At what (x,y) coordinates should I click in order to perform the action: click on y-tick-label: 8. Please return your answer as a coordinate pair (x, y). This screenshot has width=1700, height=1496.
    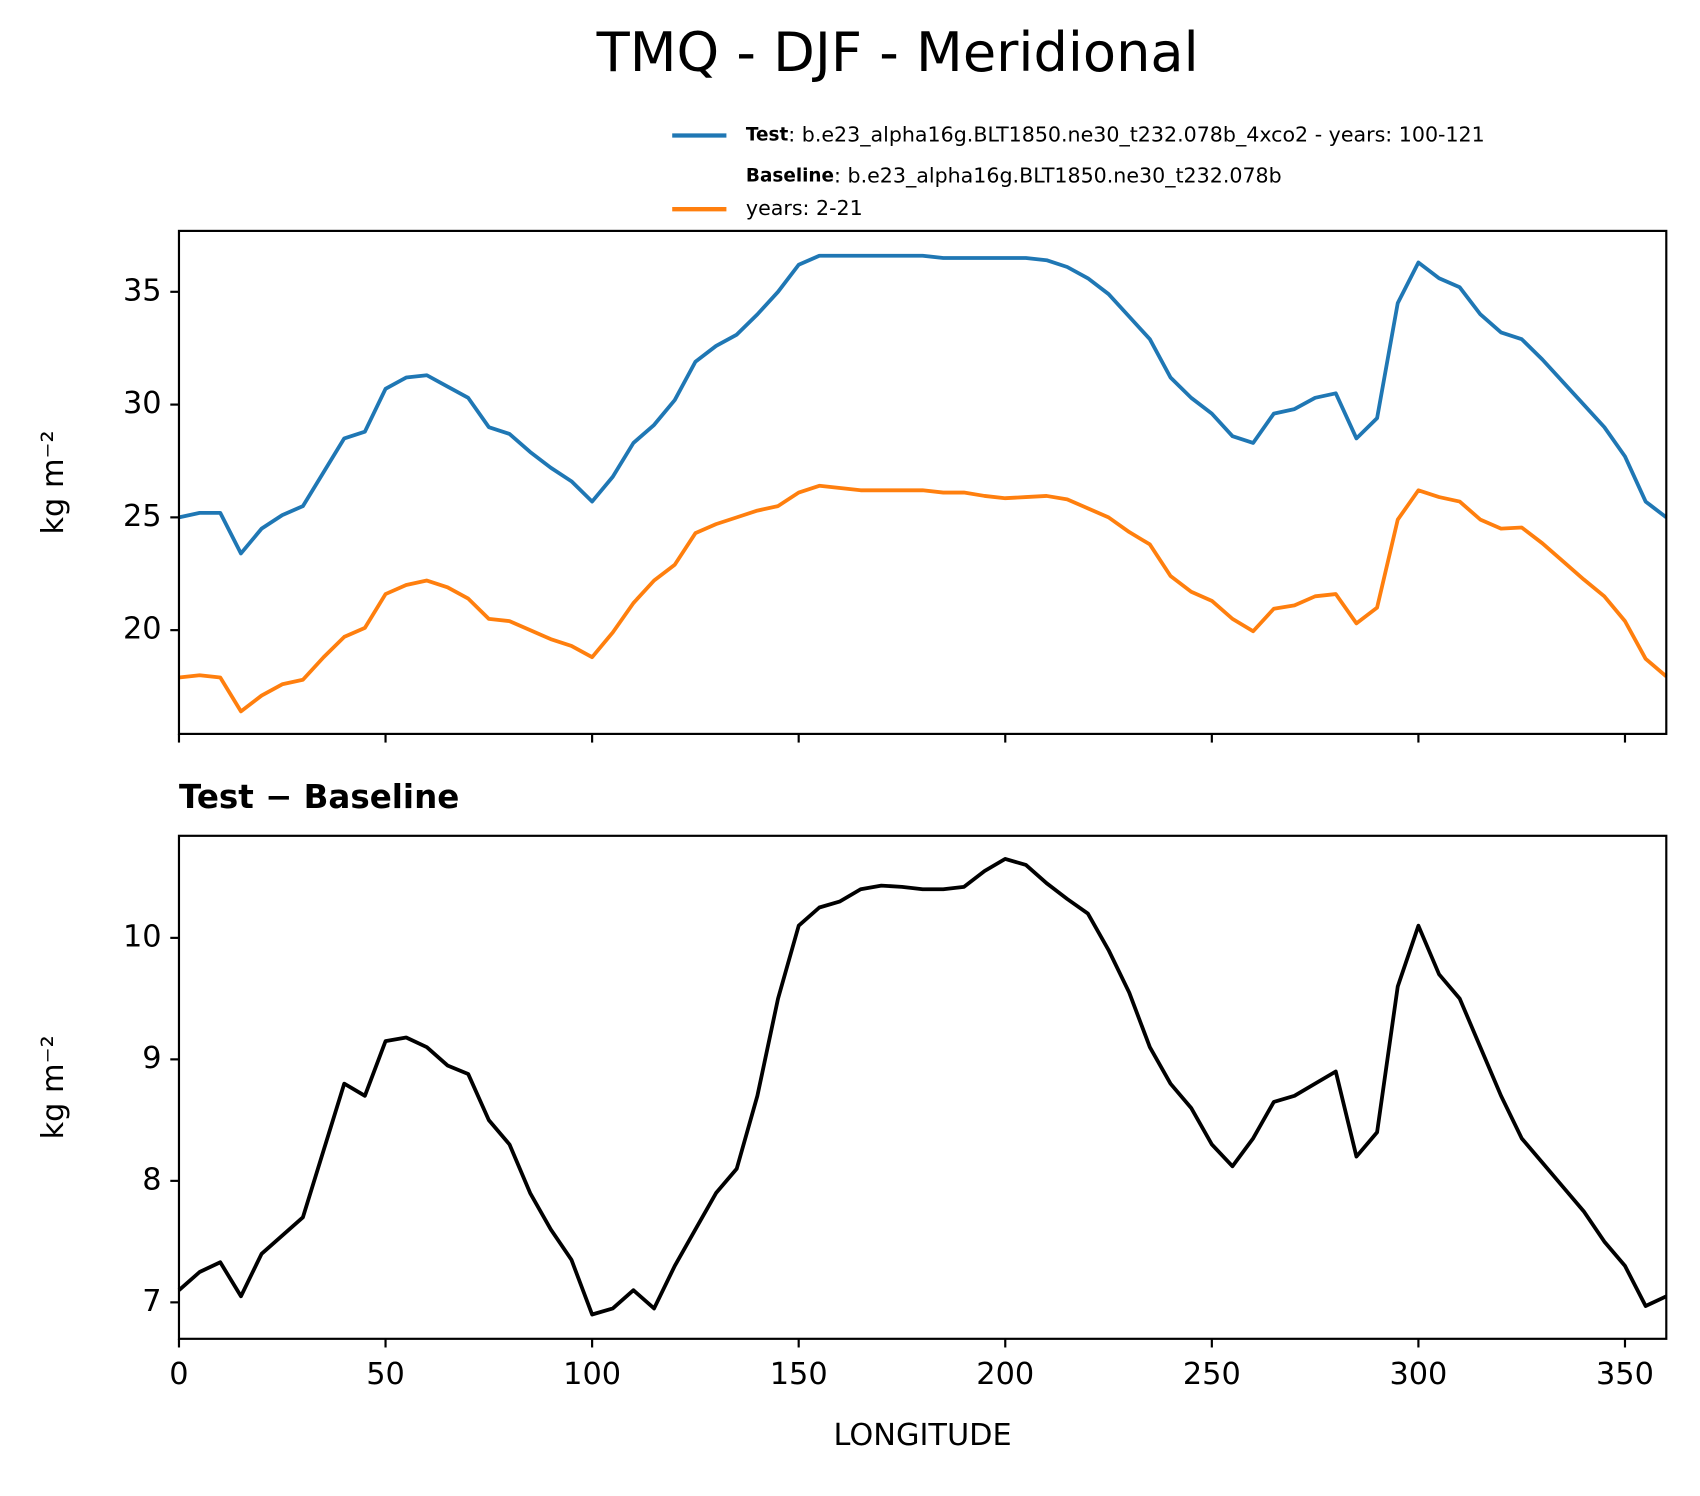
    Looking at the image, I should click on (151, 1179).